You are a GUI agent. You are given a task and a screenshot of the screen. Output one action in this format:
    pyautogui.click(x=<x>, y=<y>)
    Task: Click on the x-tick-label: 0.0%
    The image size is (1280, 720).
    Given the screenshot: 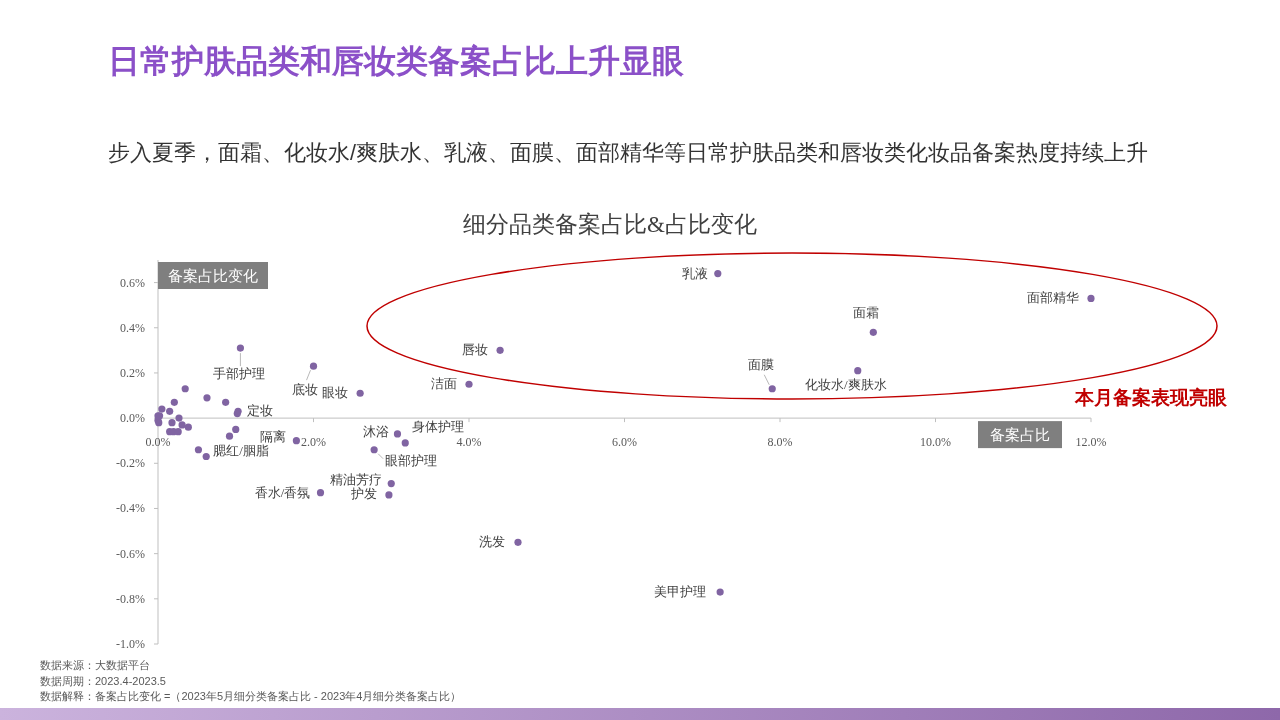 What is the action you would take?
    pyautogui.click(x=158, y=442)
    